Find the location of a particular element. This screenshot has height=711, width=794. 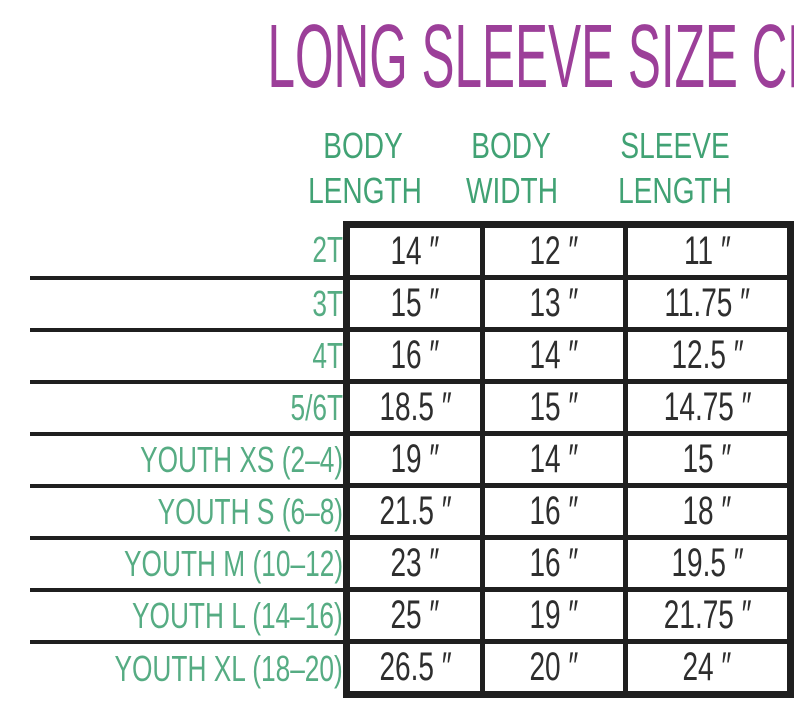

row-label: YOUTH L (14–16) is located at coordinates (237, 615).